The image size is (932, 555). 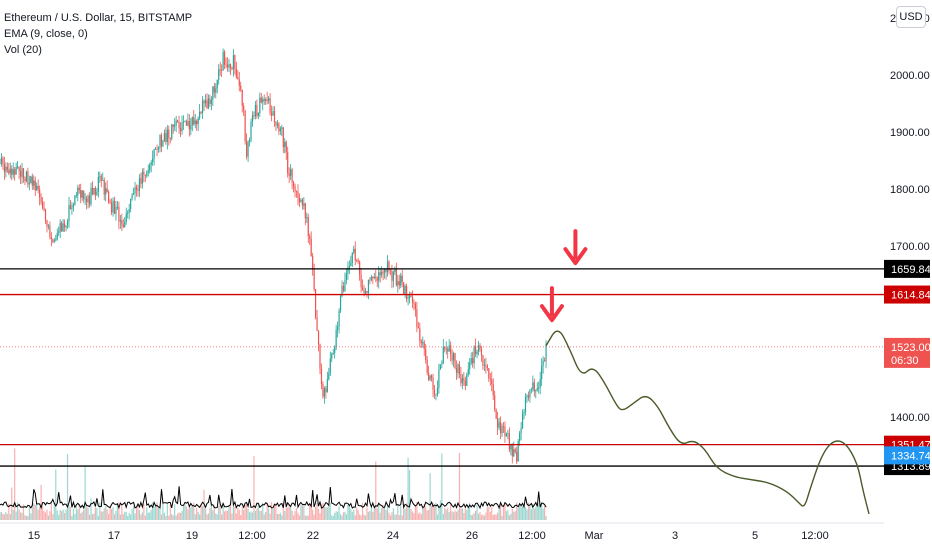 What do you see at coordinates (911, 456) in the screenshot?
I see `ema-value-tag-text: 1334.74` at bounding box center [911, 456].